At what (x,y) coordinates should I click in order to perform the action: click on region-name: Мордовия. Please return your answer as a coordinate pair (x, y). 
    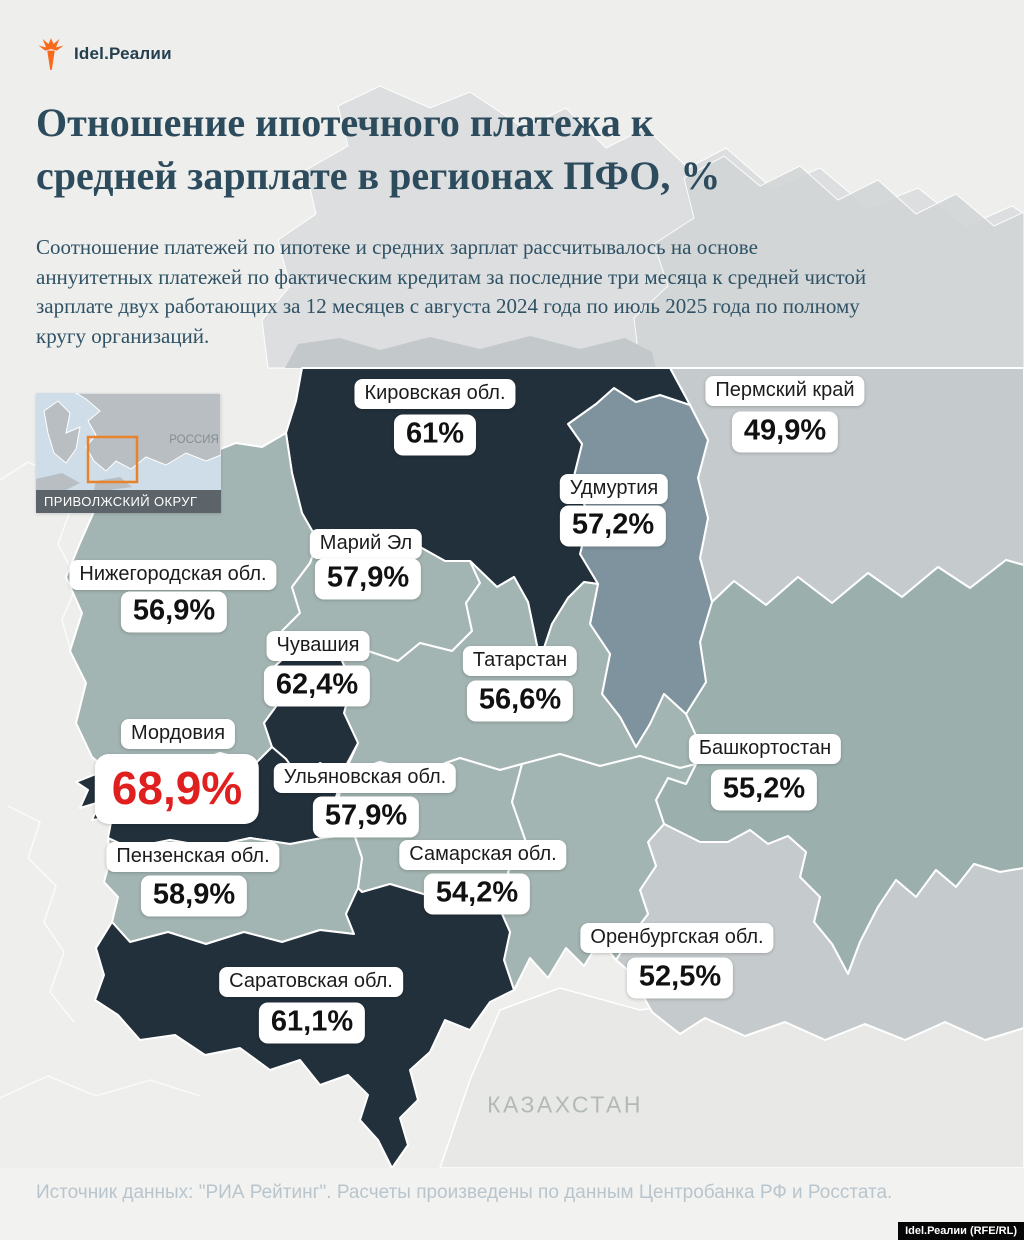
    Looking at the image, I should click on (178, 734).